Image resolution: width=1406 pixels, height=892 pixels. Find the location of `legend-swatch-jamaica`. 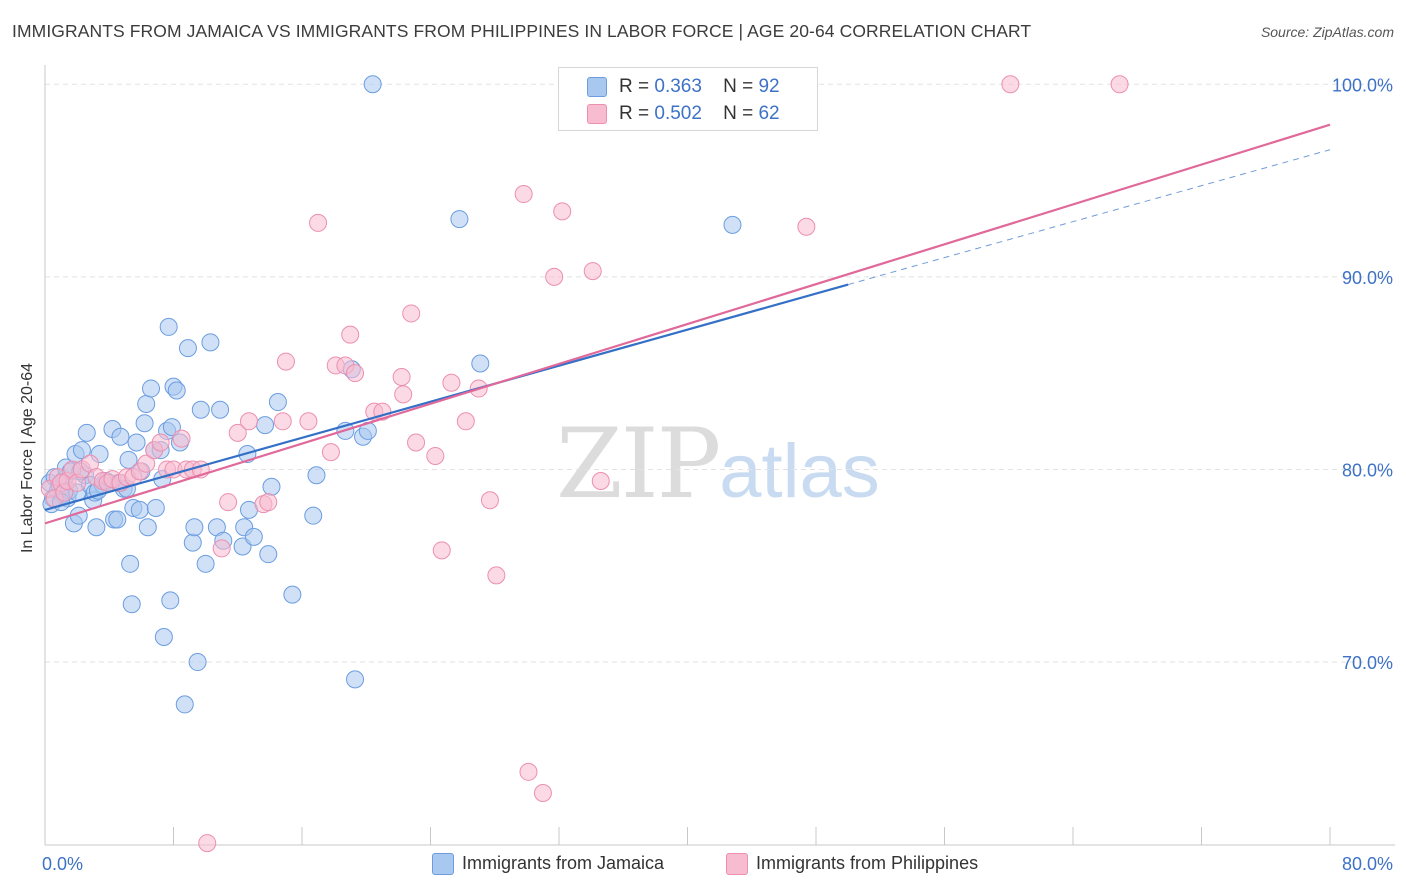

legend-swatch-jamaica is located at coordinates (597, 87).